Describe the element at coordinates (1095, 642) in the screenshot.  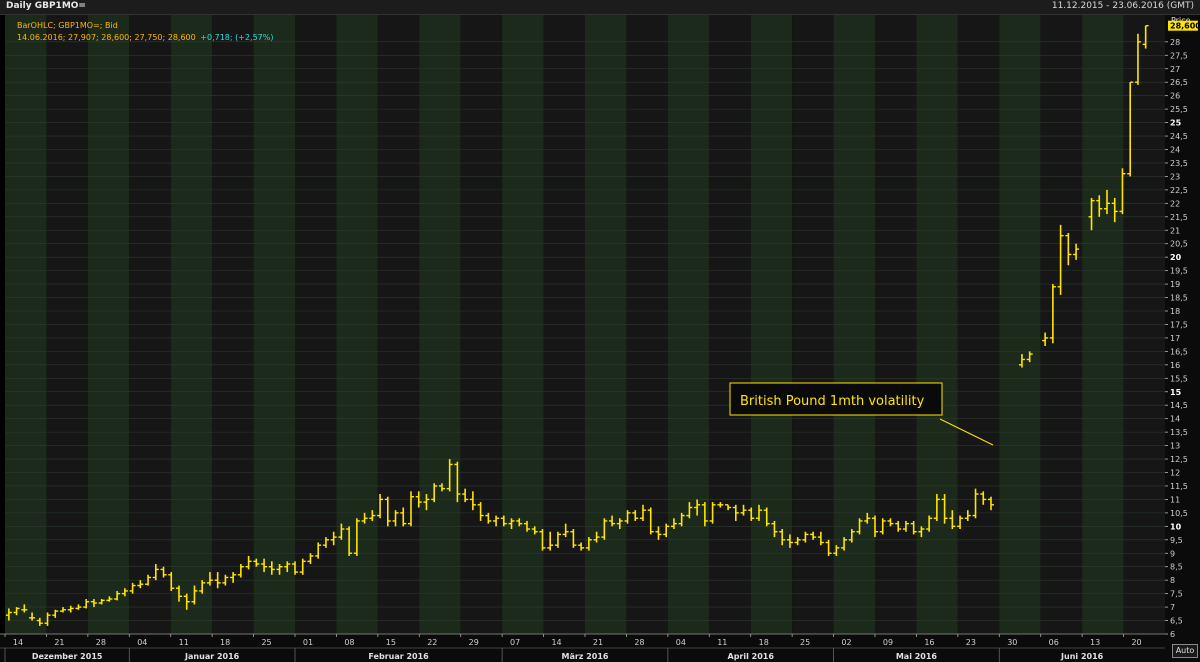
I see `date-tick-label: 13` at that location.